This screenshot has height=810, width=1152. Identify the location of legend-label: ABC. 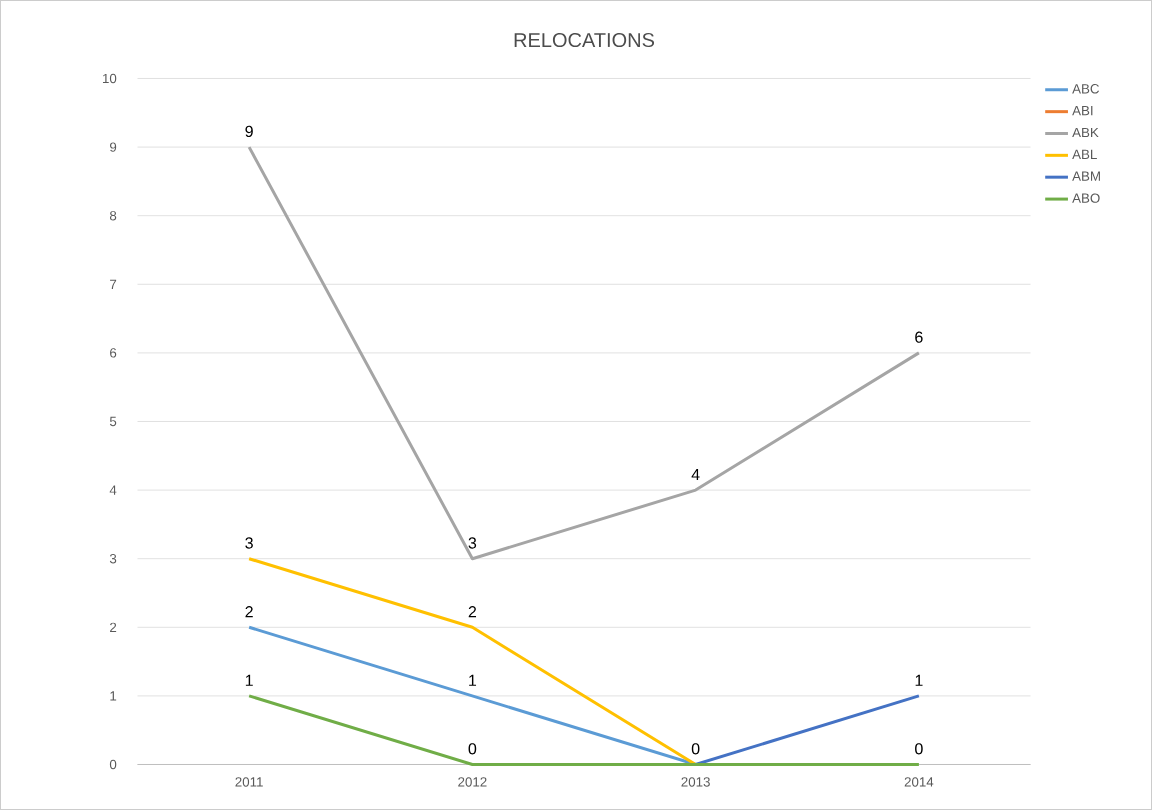
(1086, 89).